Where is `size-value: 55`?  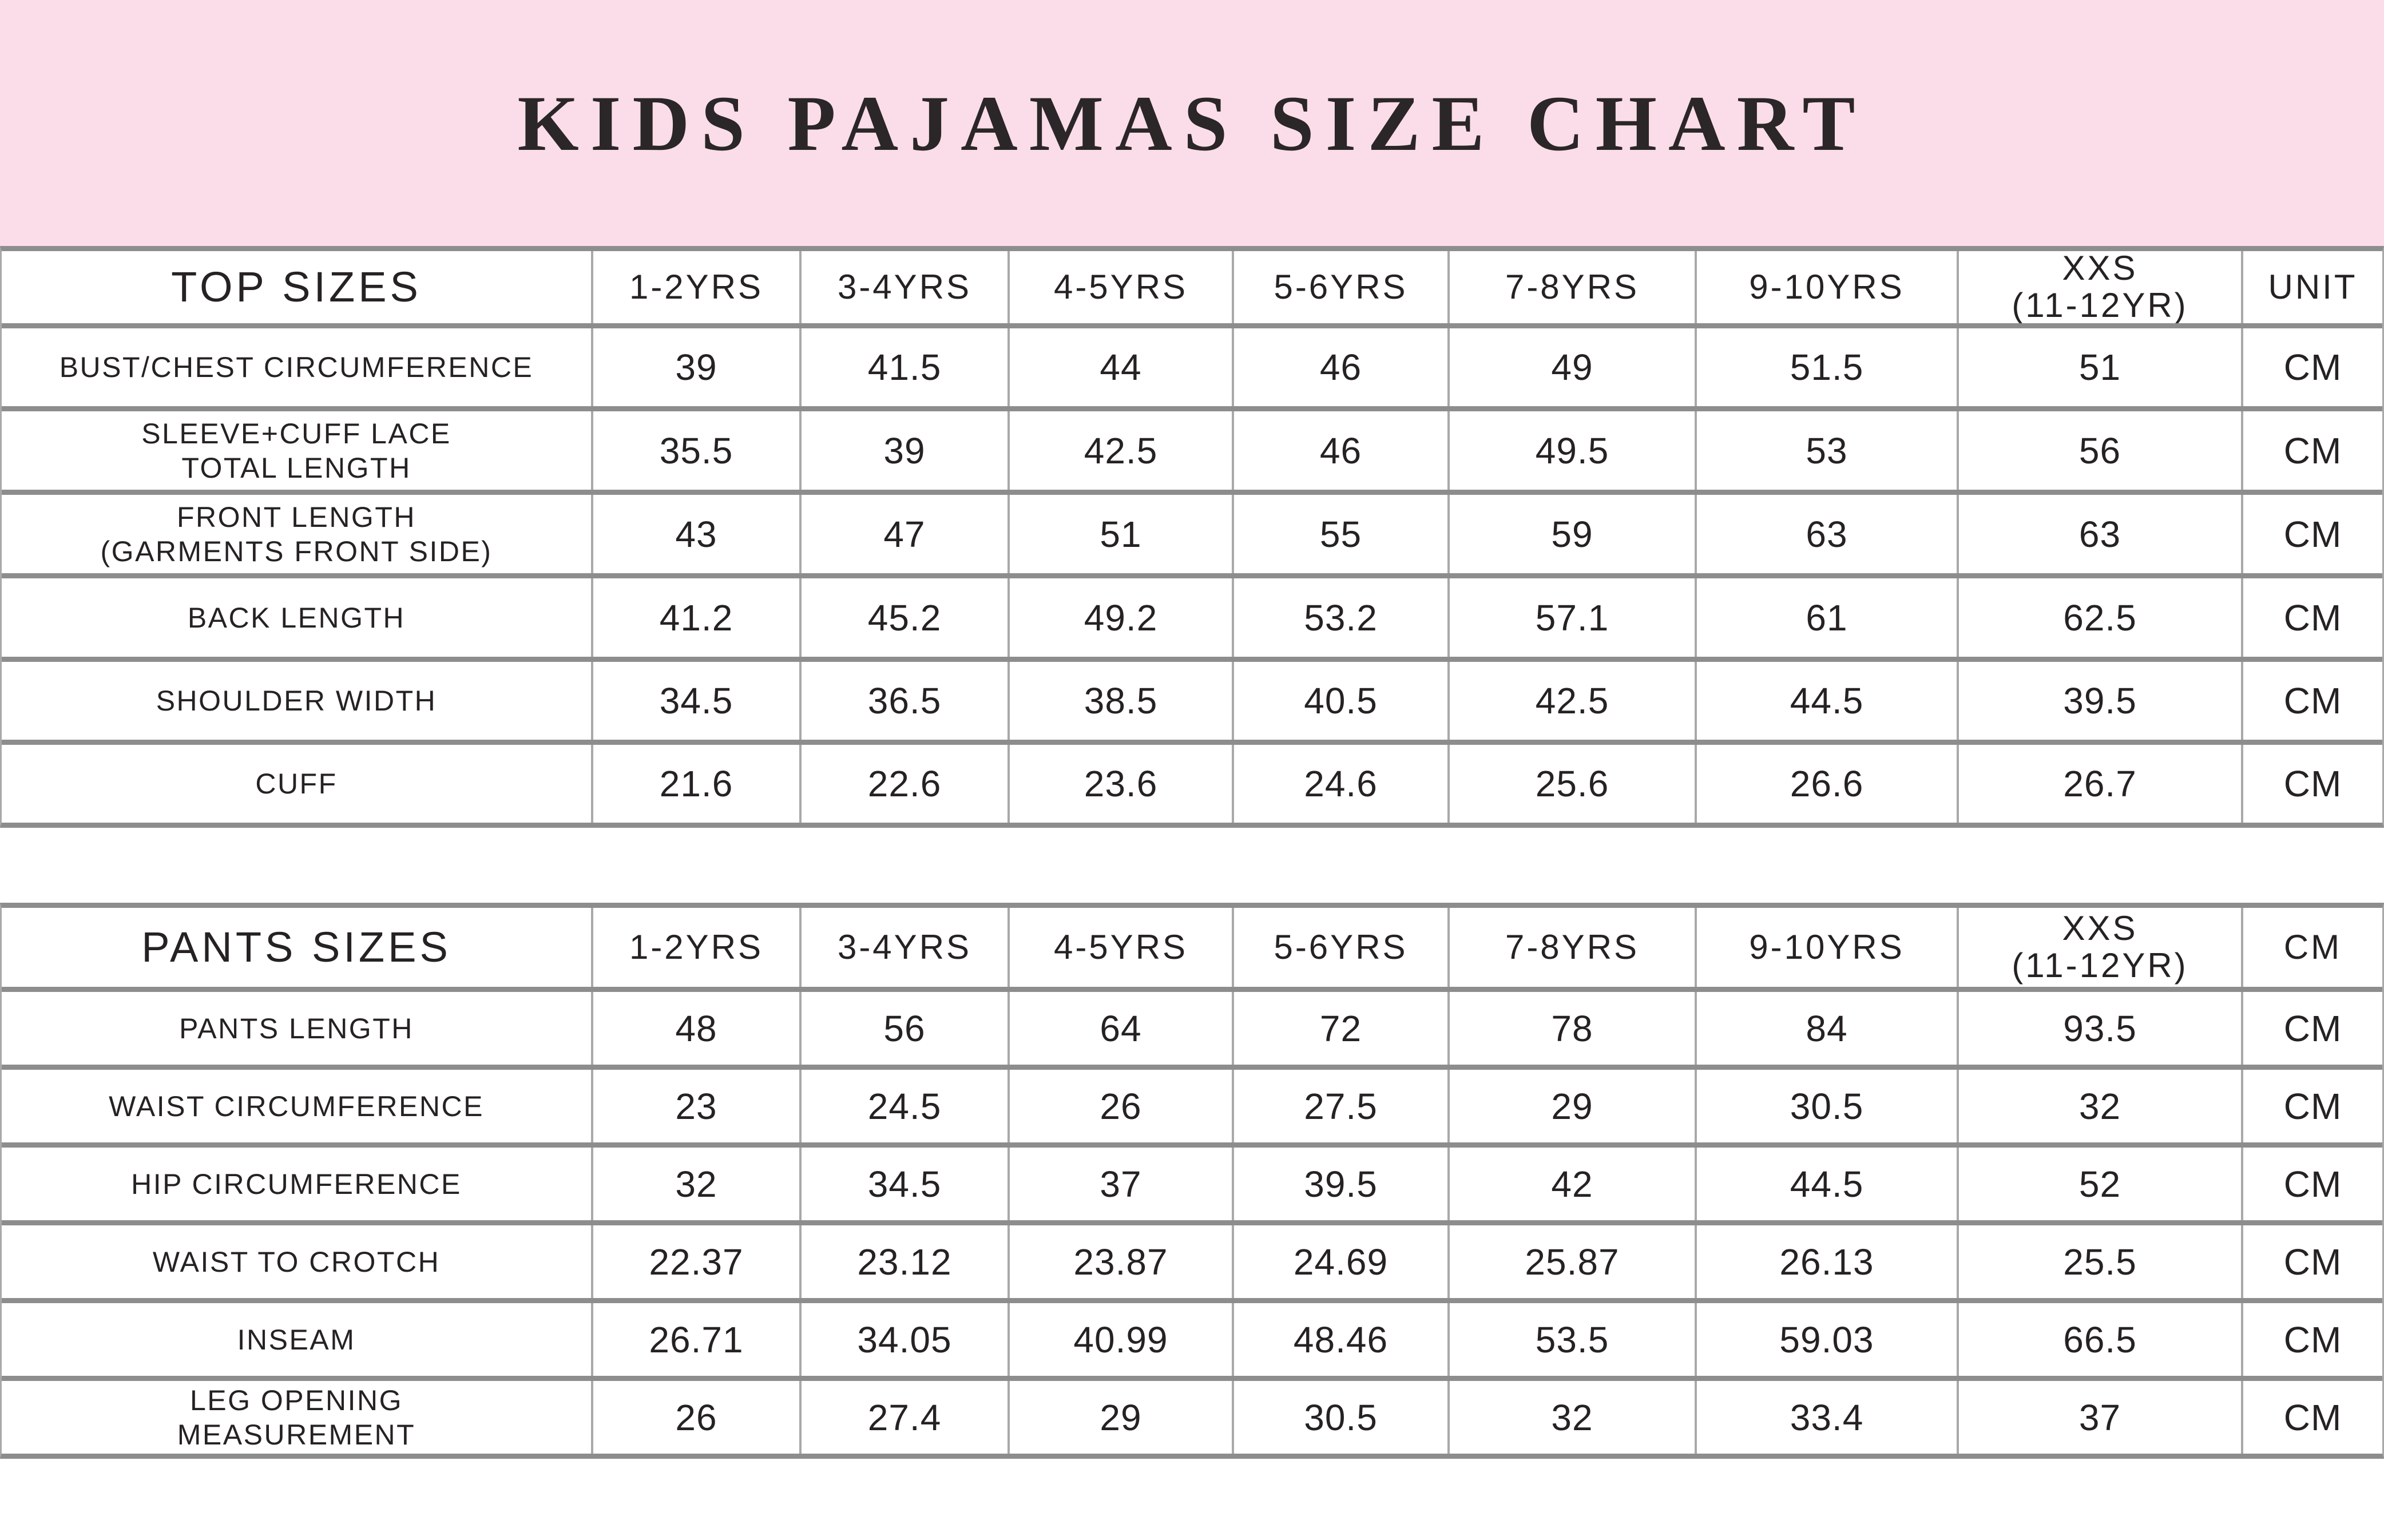
size-value: 55 is located at coordinates (1342, 534).